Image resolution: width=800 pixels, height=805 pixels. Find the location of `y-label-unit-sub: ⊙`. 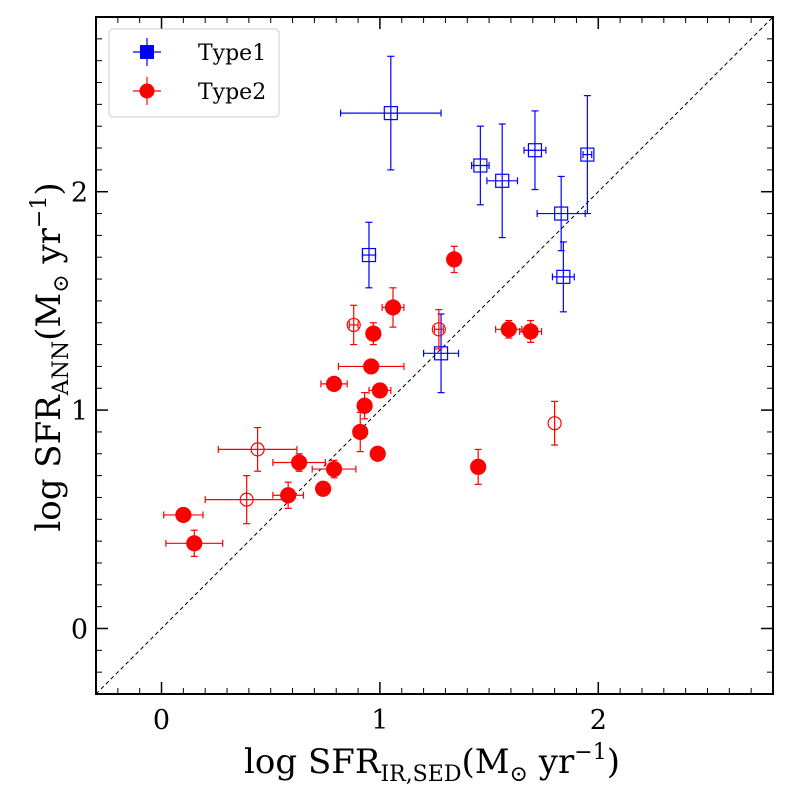

y-label-unit-sub: ⊙ is located at coordinates (61, 283).